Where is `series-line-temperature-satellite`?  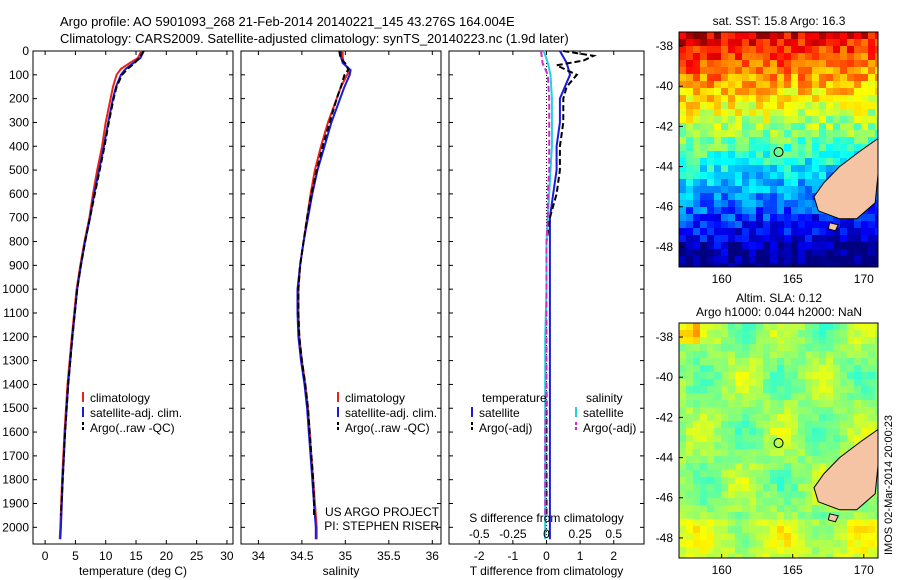
series-line-temperature-satellite is located at coordinates (560, 295).